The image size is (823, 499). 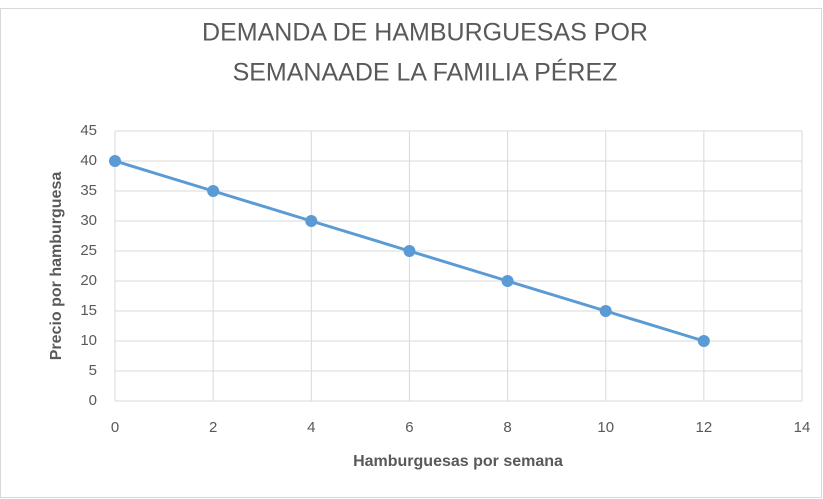 I want to click on y-tick-label: 5, so click(x=93, y=370).